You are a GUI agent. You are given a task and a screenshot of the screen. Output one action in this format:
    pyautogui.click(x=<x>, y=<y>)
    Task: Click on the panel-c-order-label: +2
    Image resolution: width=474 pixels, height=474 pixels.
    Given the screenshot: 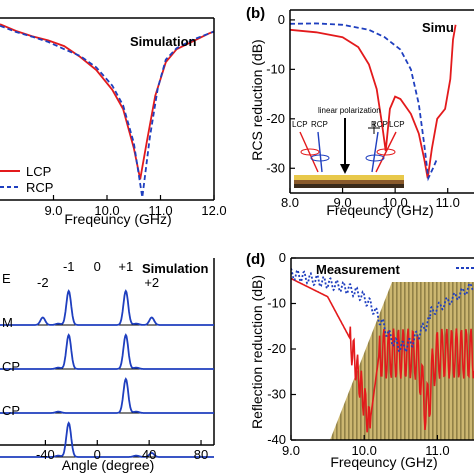 What is the action you would take?
    pyautogui.click(x=151, y=282)
    